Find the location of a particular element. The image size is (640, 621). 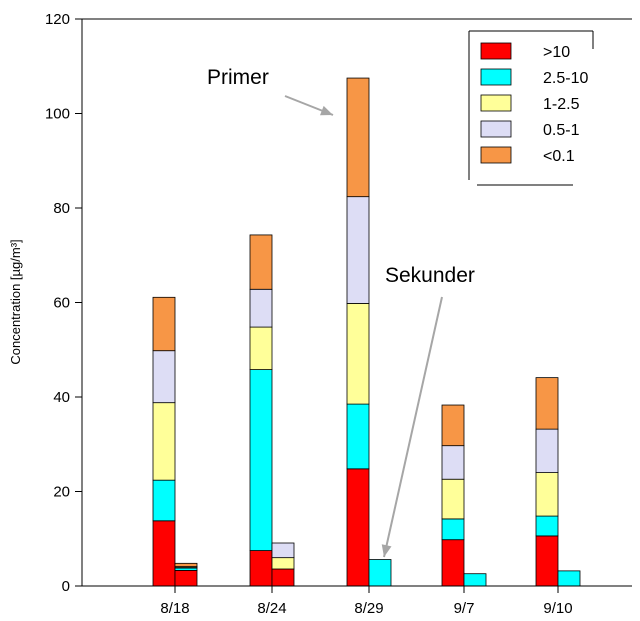

y-axis-title: Concentration [µg/m³] is located at coordinates (15, 301).